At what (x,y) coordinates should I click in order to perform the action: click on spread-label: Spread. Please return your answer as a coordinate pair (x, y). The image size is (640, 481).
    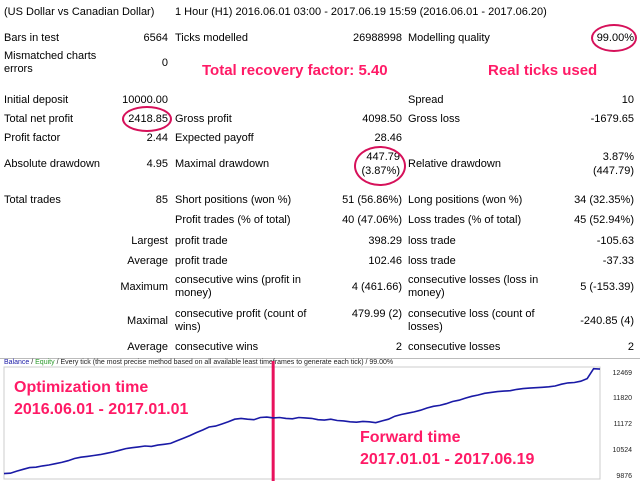
    Looking at the image, I should click on (426, 100).